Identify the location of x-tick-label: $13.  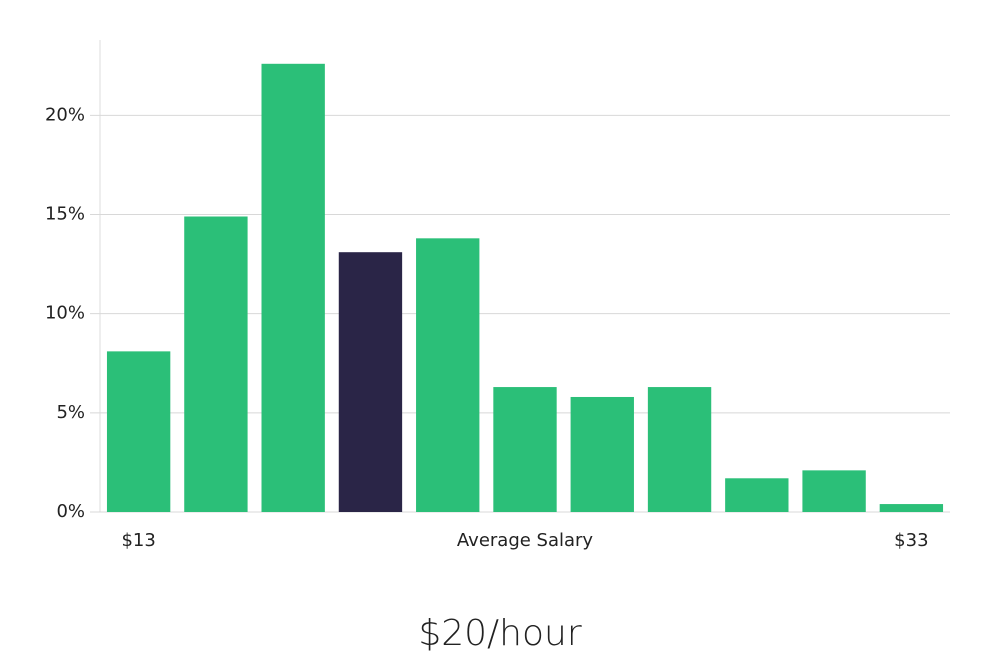
(138, 540).